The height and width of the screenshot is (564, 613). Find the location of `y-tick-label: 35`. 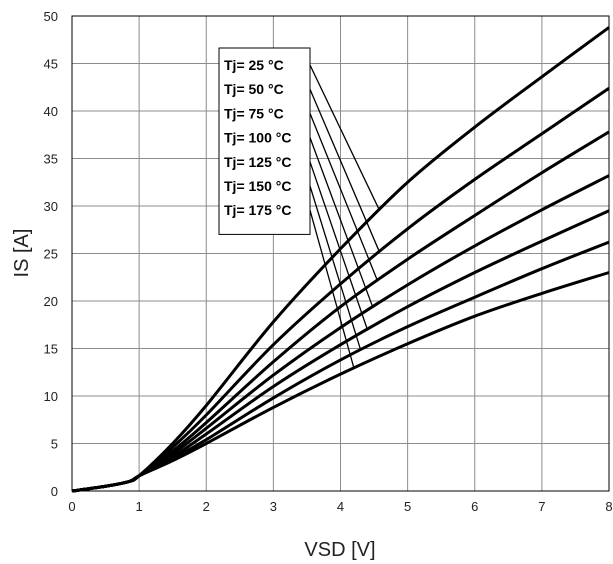

y-tick-label: 35 is located at coordinates (51, 159).